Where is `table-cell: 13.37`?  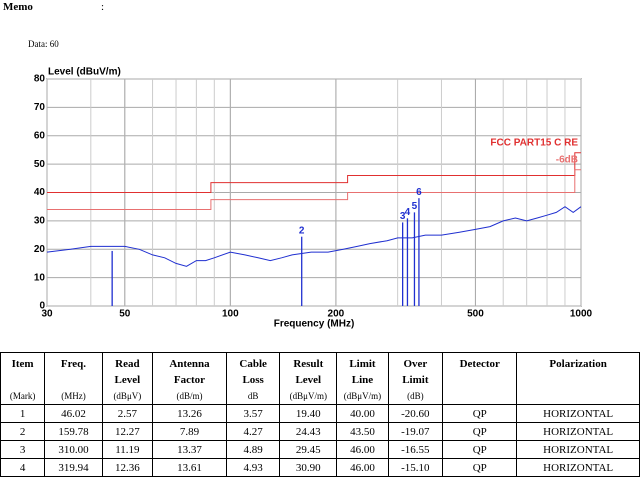
table-cell: 13.37 is located at coordinates (189, 449).